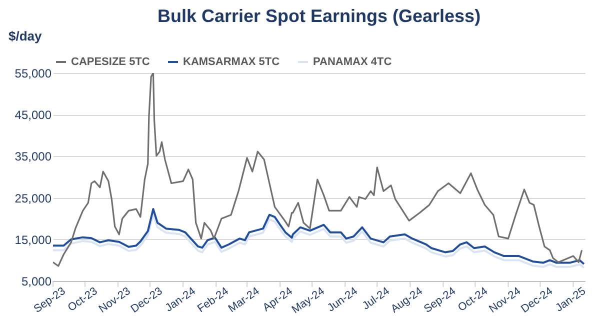 Image resolution: width=600 pixels, height=320 pixels. Describe the element at coordinates (33, 198) in the screenshot. I see `y-tick-label: 25,000` at that location.